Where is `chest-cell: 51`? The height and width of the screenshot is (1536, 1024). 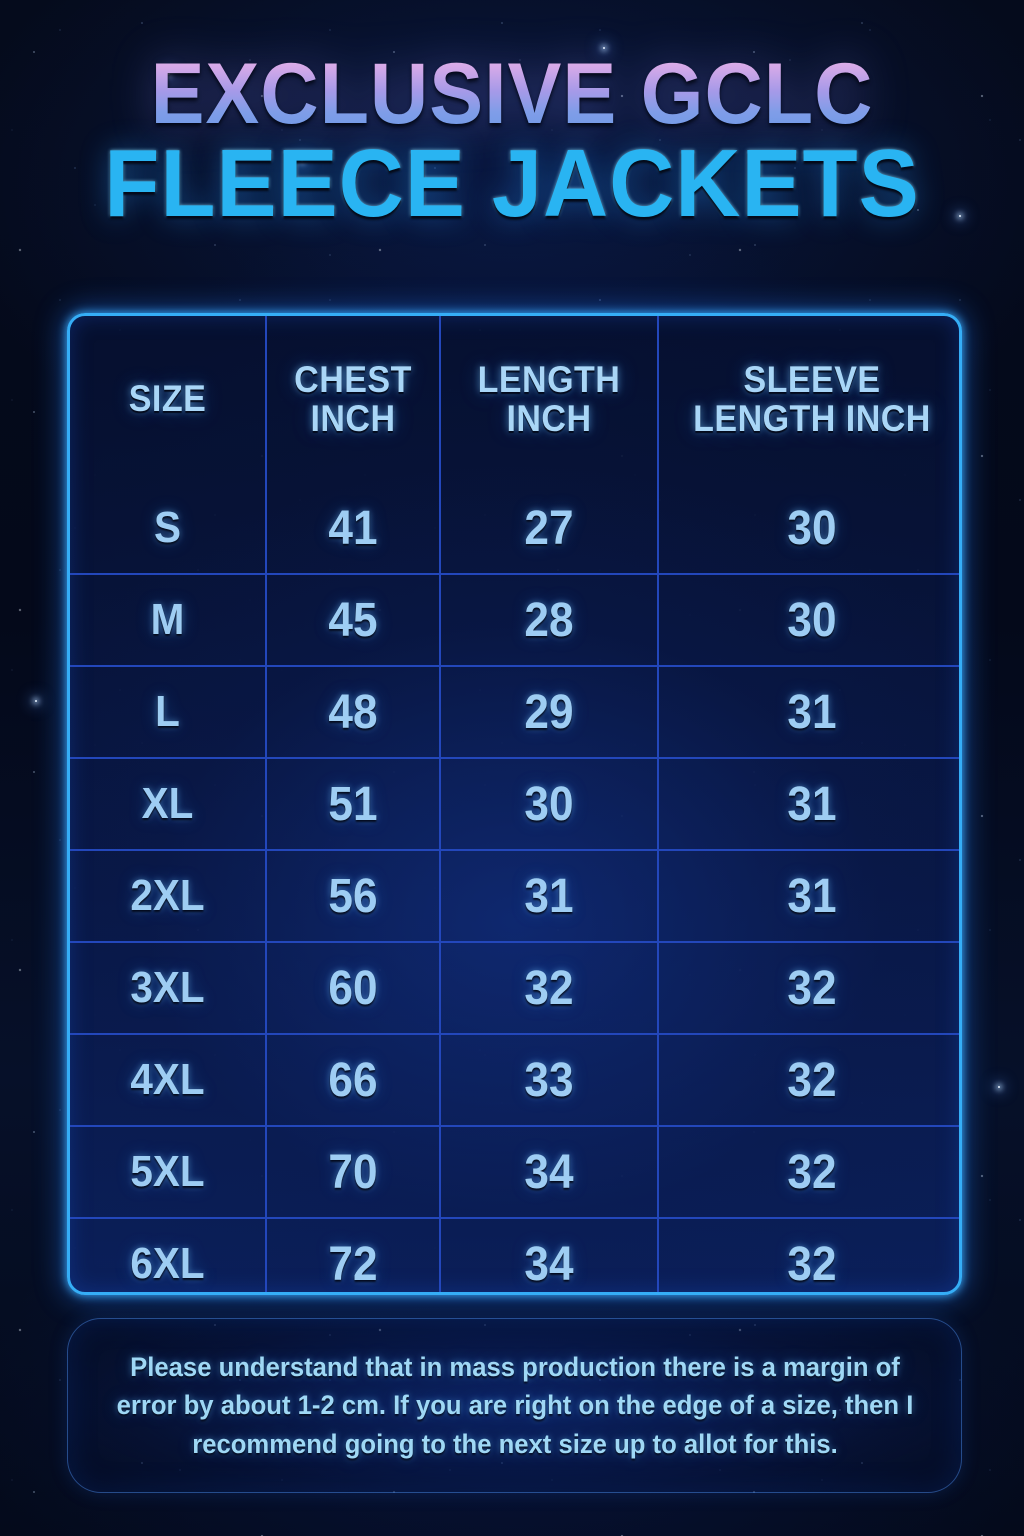
chest-cell: 51 is located at coordinates (353, 804).